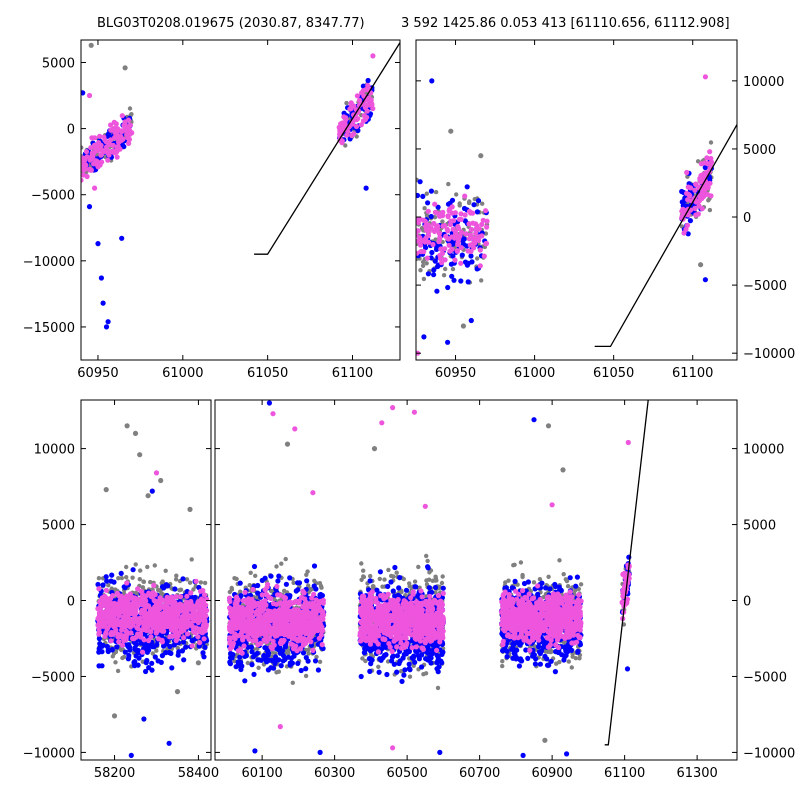 This screenshot has height=800, width=800. What do you see at coordinates (114, 773) in the screenshot?
I see `x-tick-label: 58200` at bounding box center [114, 773].